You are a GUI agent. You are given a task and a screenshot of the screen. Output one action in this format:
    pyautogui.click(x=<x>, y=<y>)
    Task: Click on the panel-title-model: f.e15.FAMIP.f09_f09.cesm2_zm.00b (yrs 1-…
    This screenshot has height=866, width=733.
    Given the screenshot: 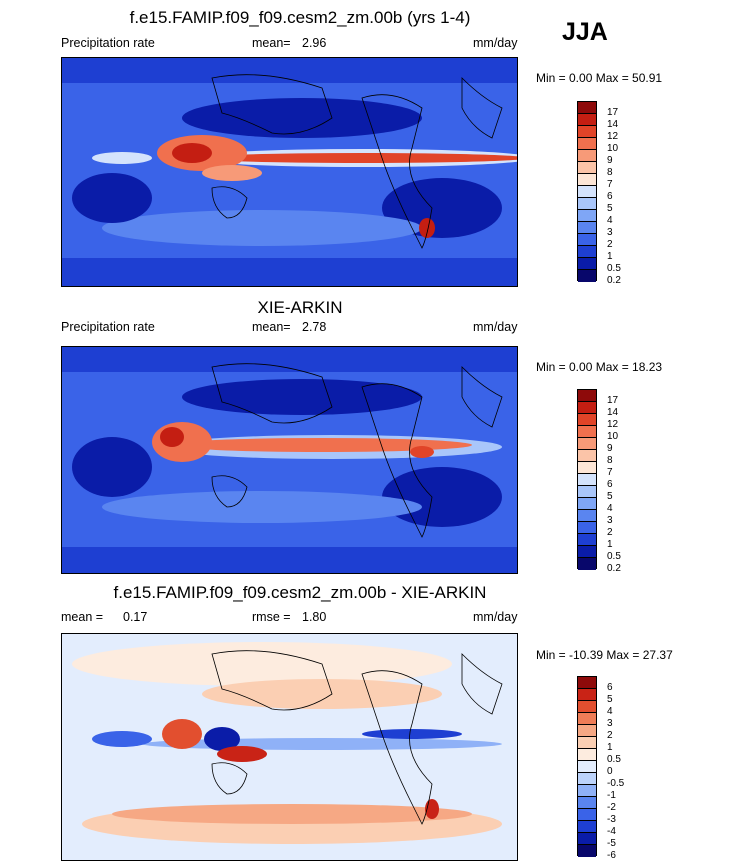 What is the action you would take?
    pyautogui.click(x=300, y=17)
    